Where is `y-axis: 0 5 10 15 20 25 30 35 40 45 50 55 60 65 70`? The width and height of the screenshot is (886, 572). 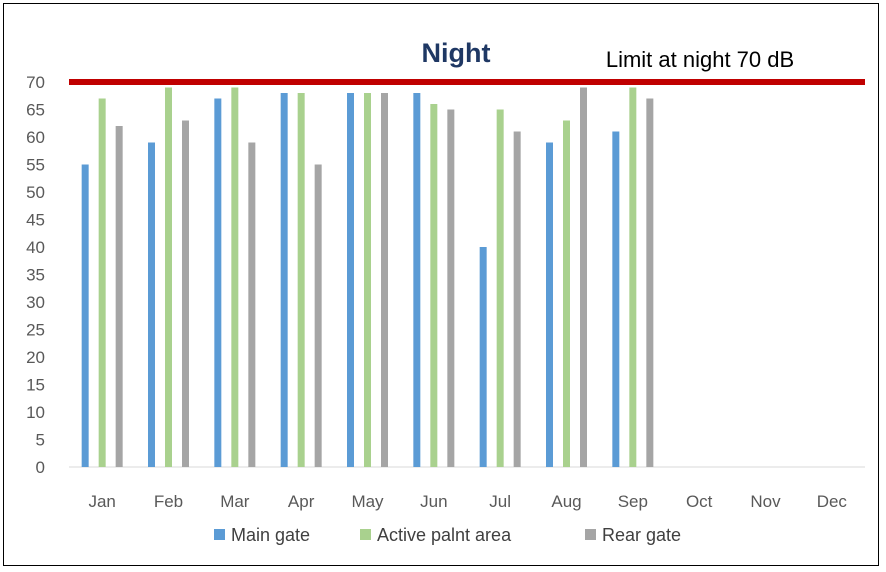
y-axis: 0 5 10 15 20 25 30 35 40 45 50 55 60 65 70 is located at coordinates (35, 275).